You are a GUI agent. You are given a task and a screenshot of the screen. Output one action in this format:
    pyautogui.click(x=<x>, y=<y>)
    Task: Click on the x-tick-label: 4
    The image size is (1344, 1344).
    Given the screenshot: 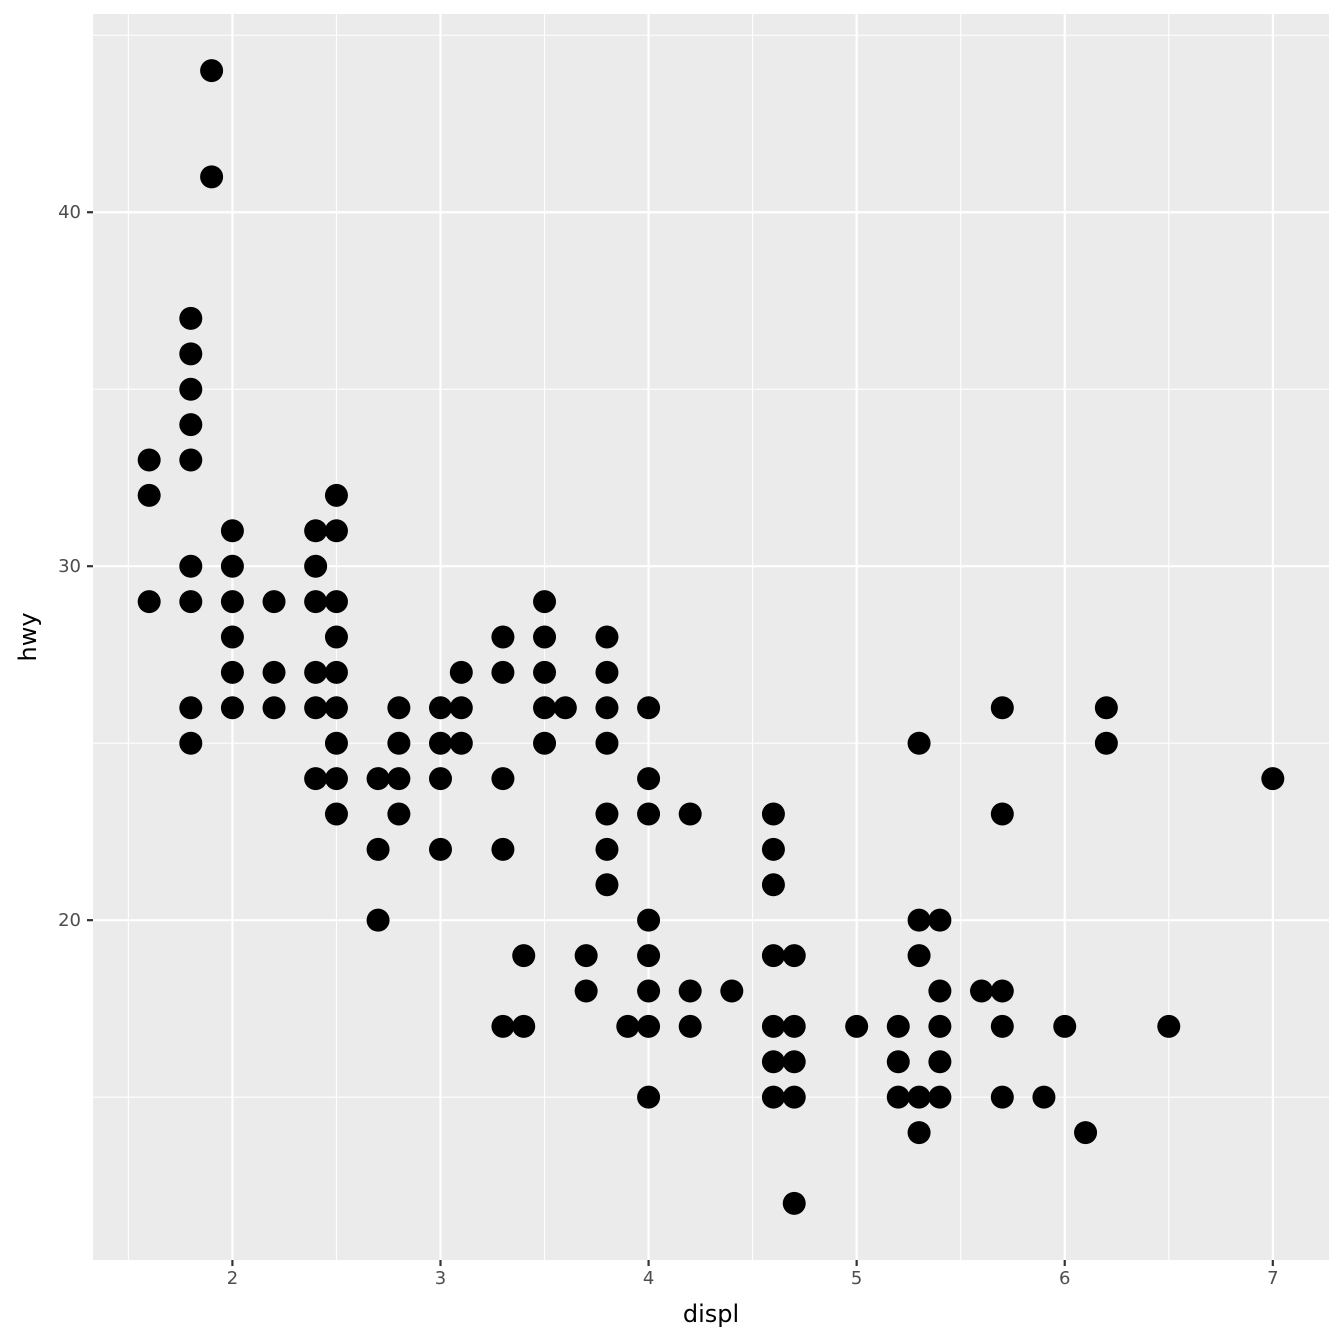 What is the action you would take?
    pyautogui.click(x=648, y=1278)
    